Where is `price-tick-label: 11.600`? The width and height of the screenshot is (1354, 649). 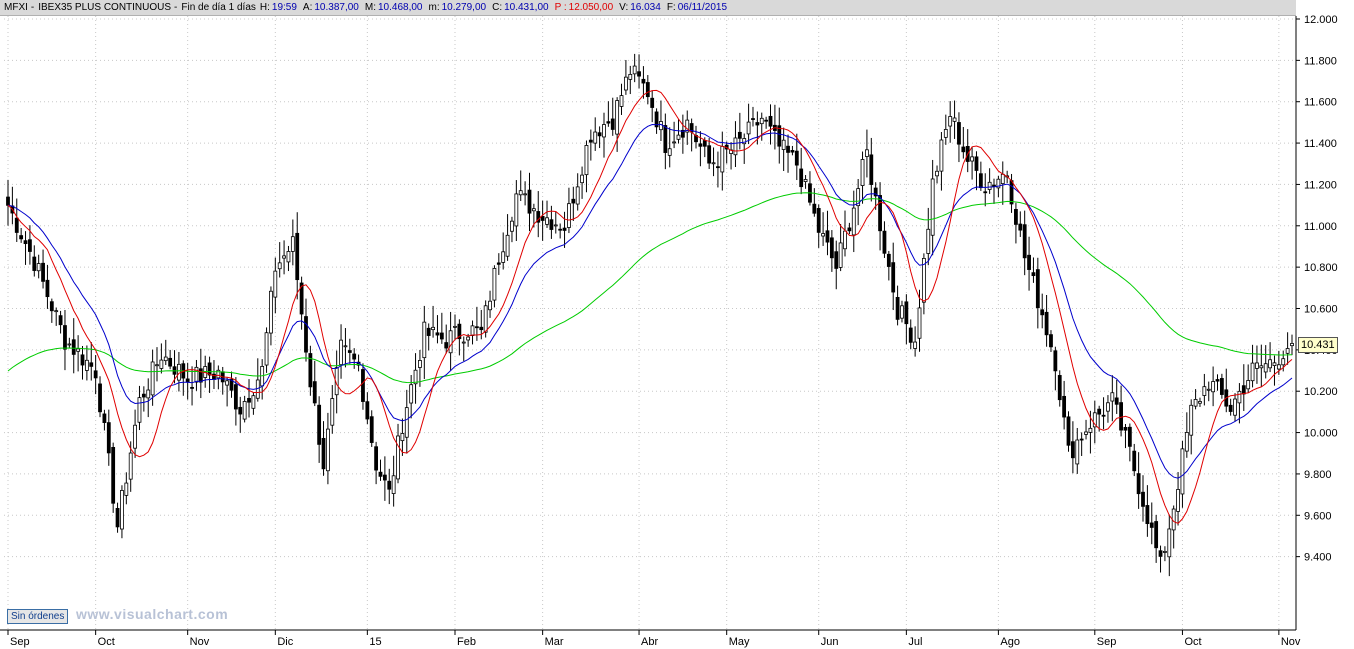 price-tick-label: 11.600 is located at coordinates (1320, 103).